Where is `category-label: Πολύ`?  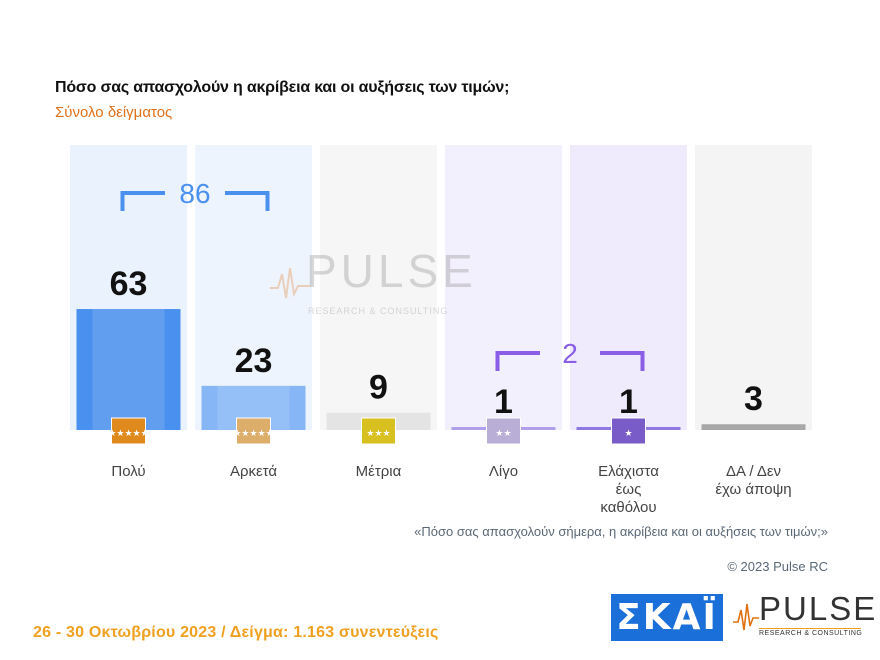 category-label: Πολύ is located at coordinates (128, 471).